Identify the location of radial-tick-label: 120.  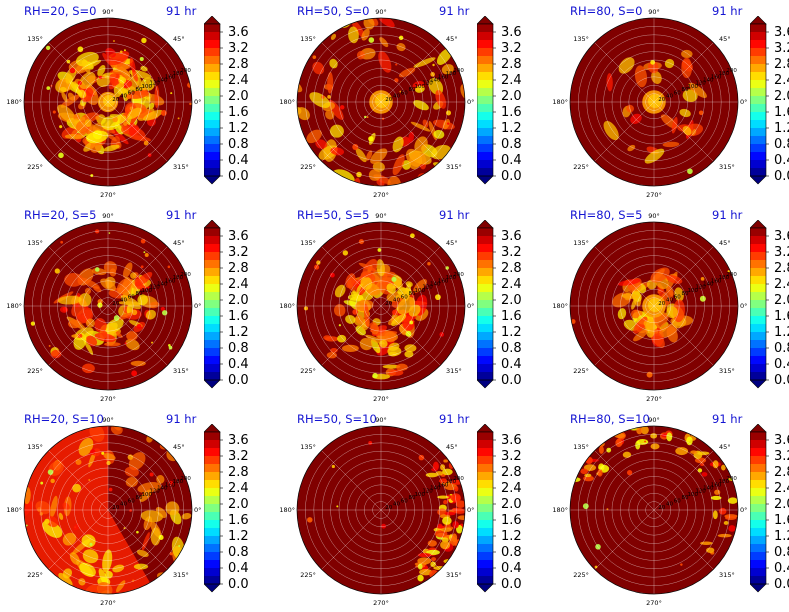
(700, 288).